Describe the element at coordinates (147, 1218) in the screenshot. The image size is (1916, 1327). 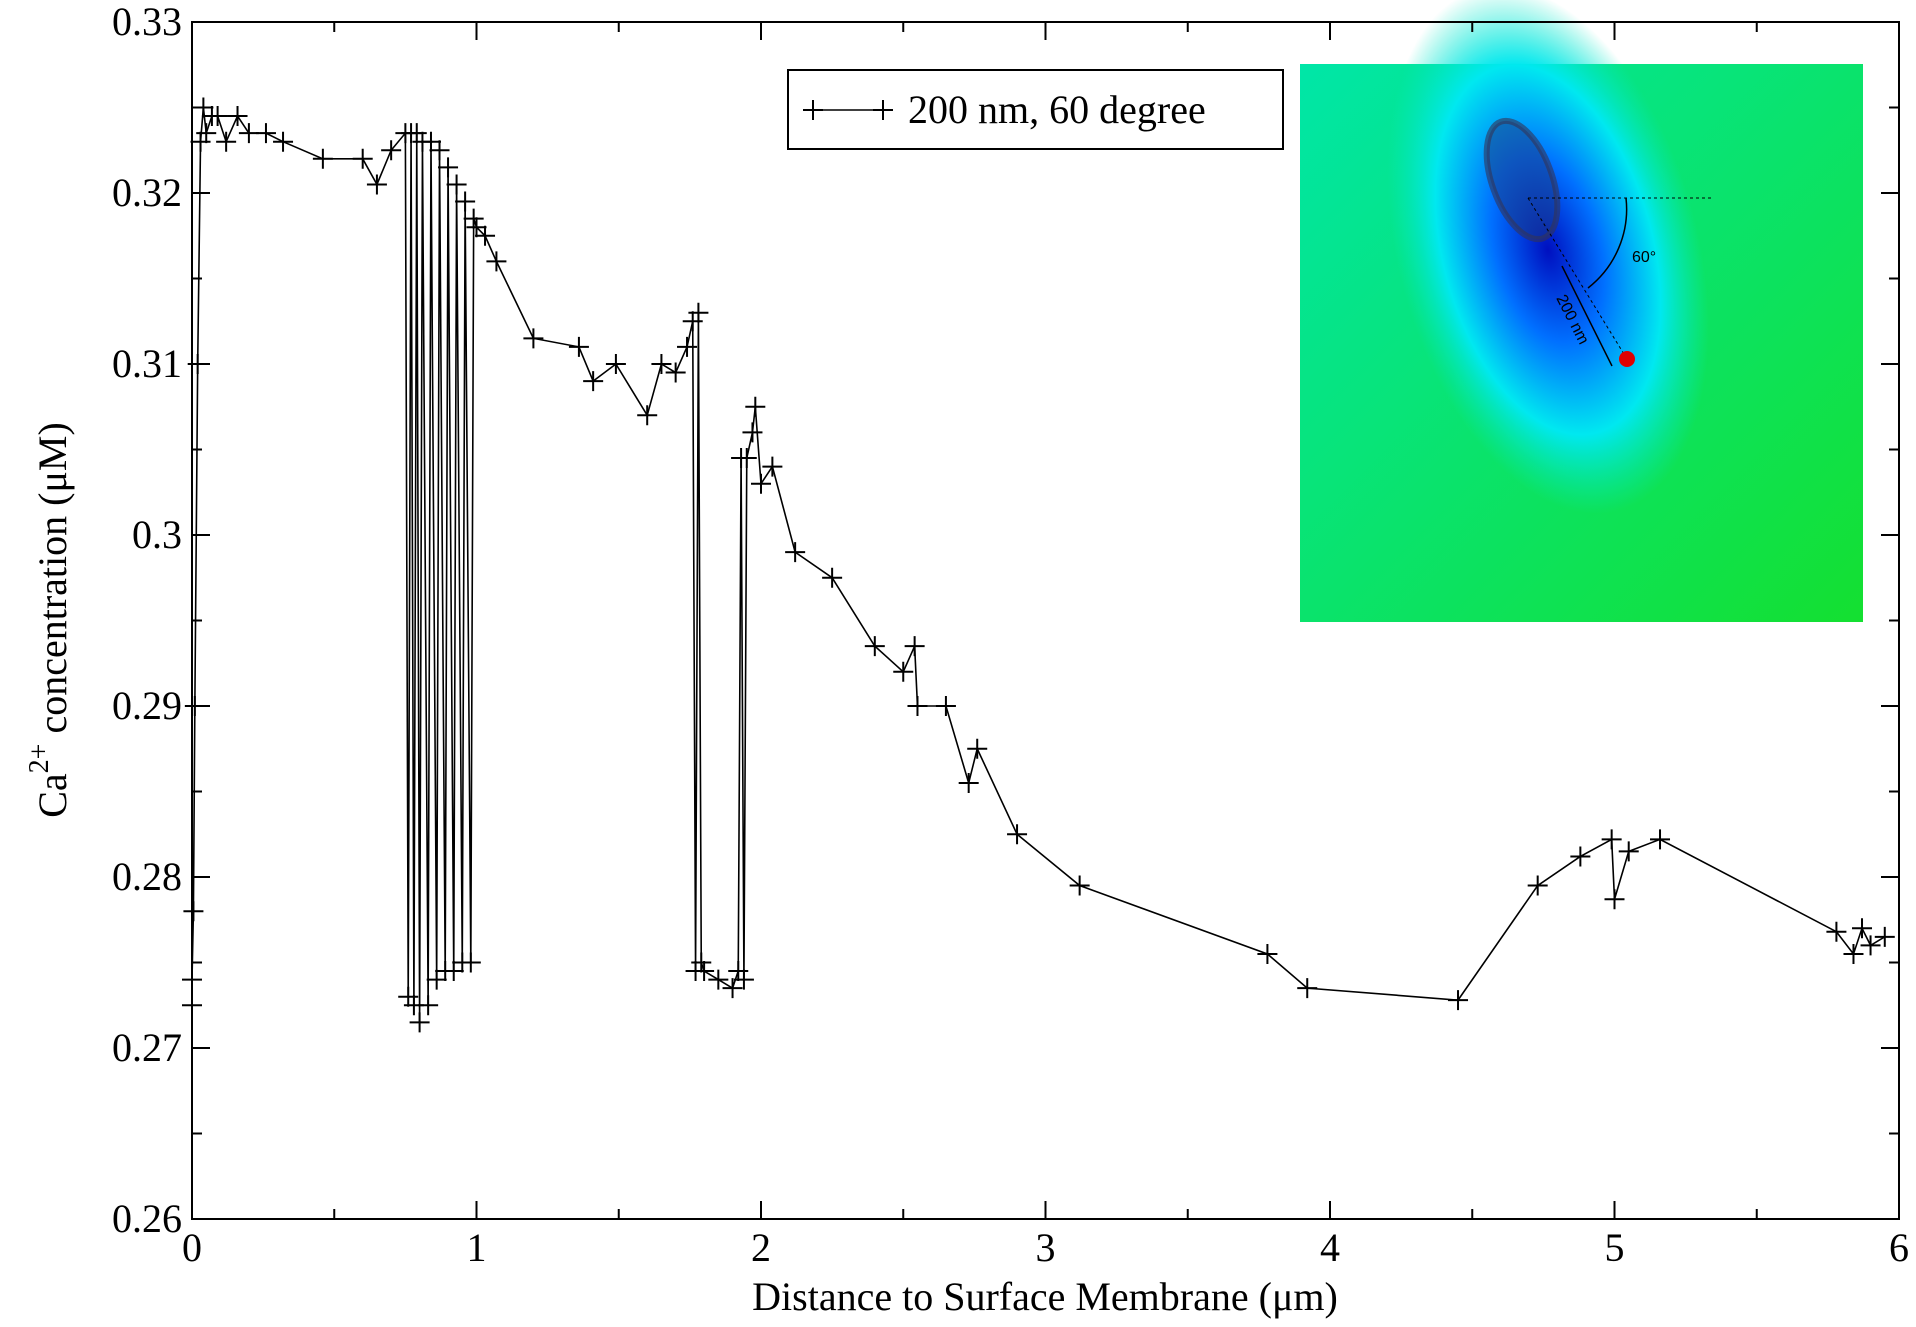
I see `y-tick-label: 0.26` at that location.